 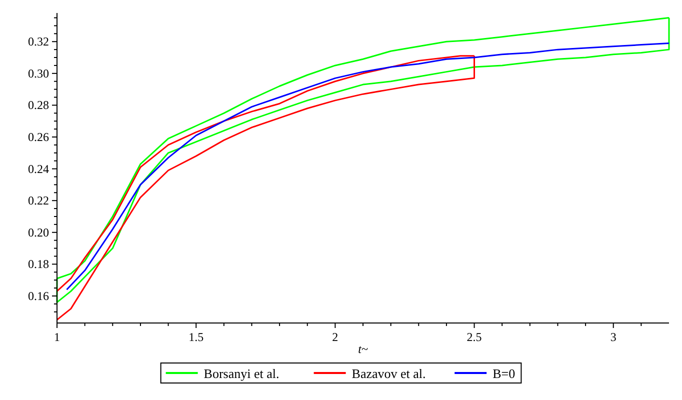 I want to click on y-tick-label: 0.30, so click(x=38, y=73).